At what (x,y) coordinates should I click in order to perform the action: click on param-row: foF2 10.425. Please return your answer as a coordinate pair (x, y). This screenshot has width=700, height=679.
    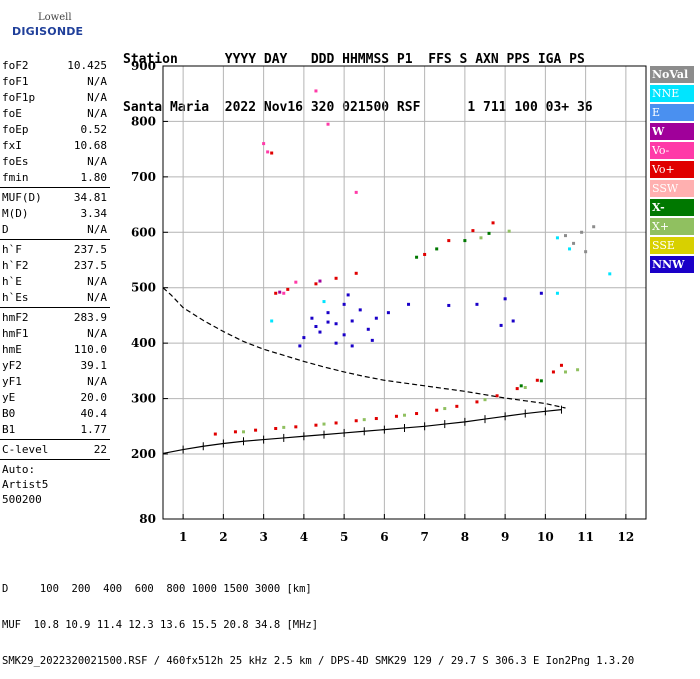
    Looking at the image, I should click on (55, 66).